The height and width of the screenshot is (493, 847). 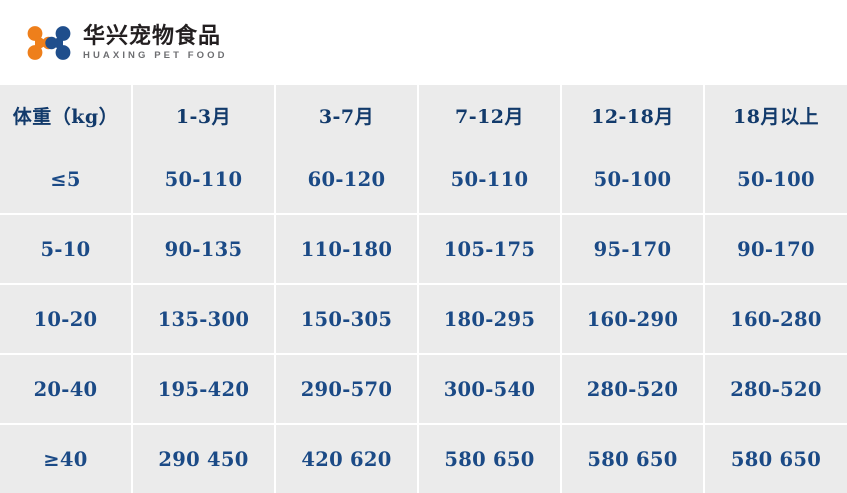 I want to click on table-header-row: 体重（kg） 1-3月 3-7月 7-12月 12-18月 18月以上, so click(x=423, y=115).